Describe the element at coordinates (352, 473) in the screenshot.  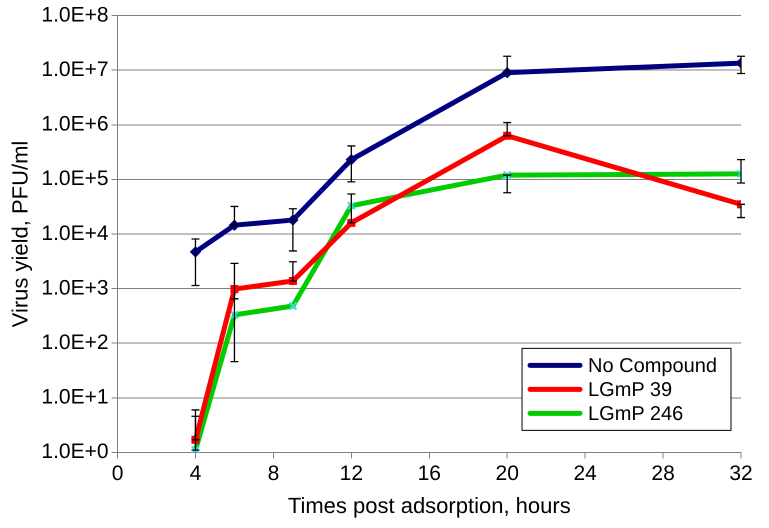
I see `x-tick-label: 12` at that location.